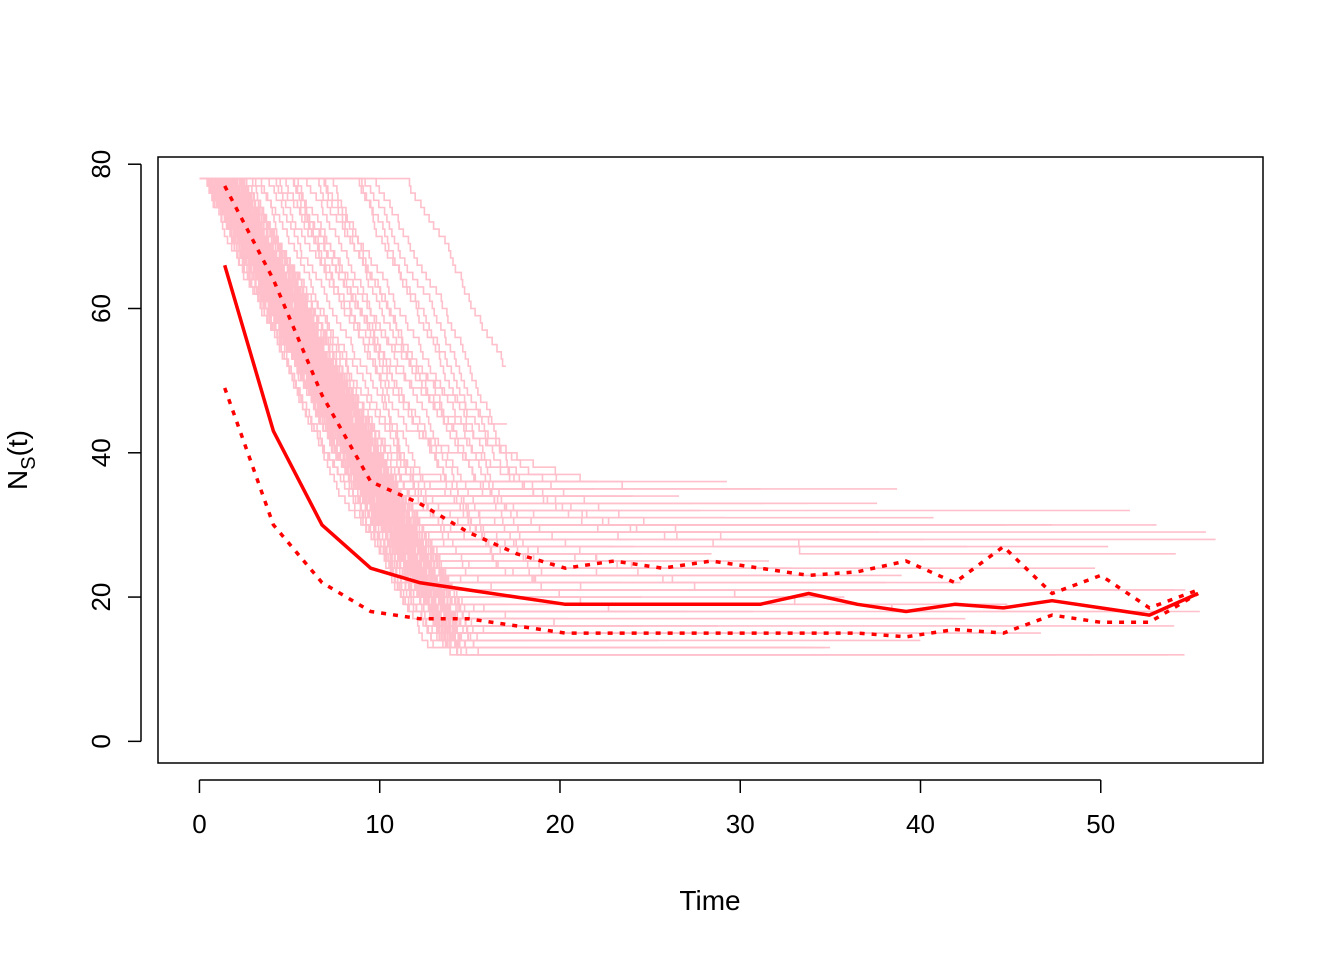 This screenshot has width=1344, height=960. I want to click on x-tick-label: 50, so click(1100, 824).